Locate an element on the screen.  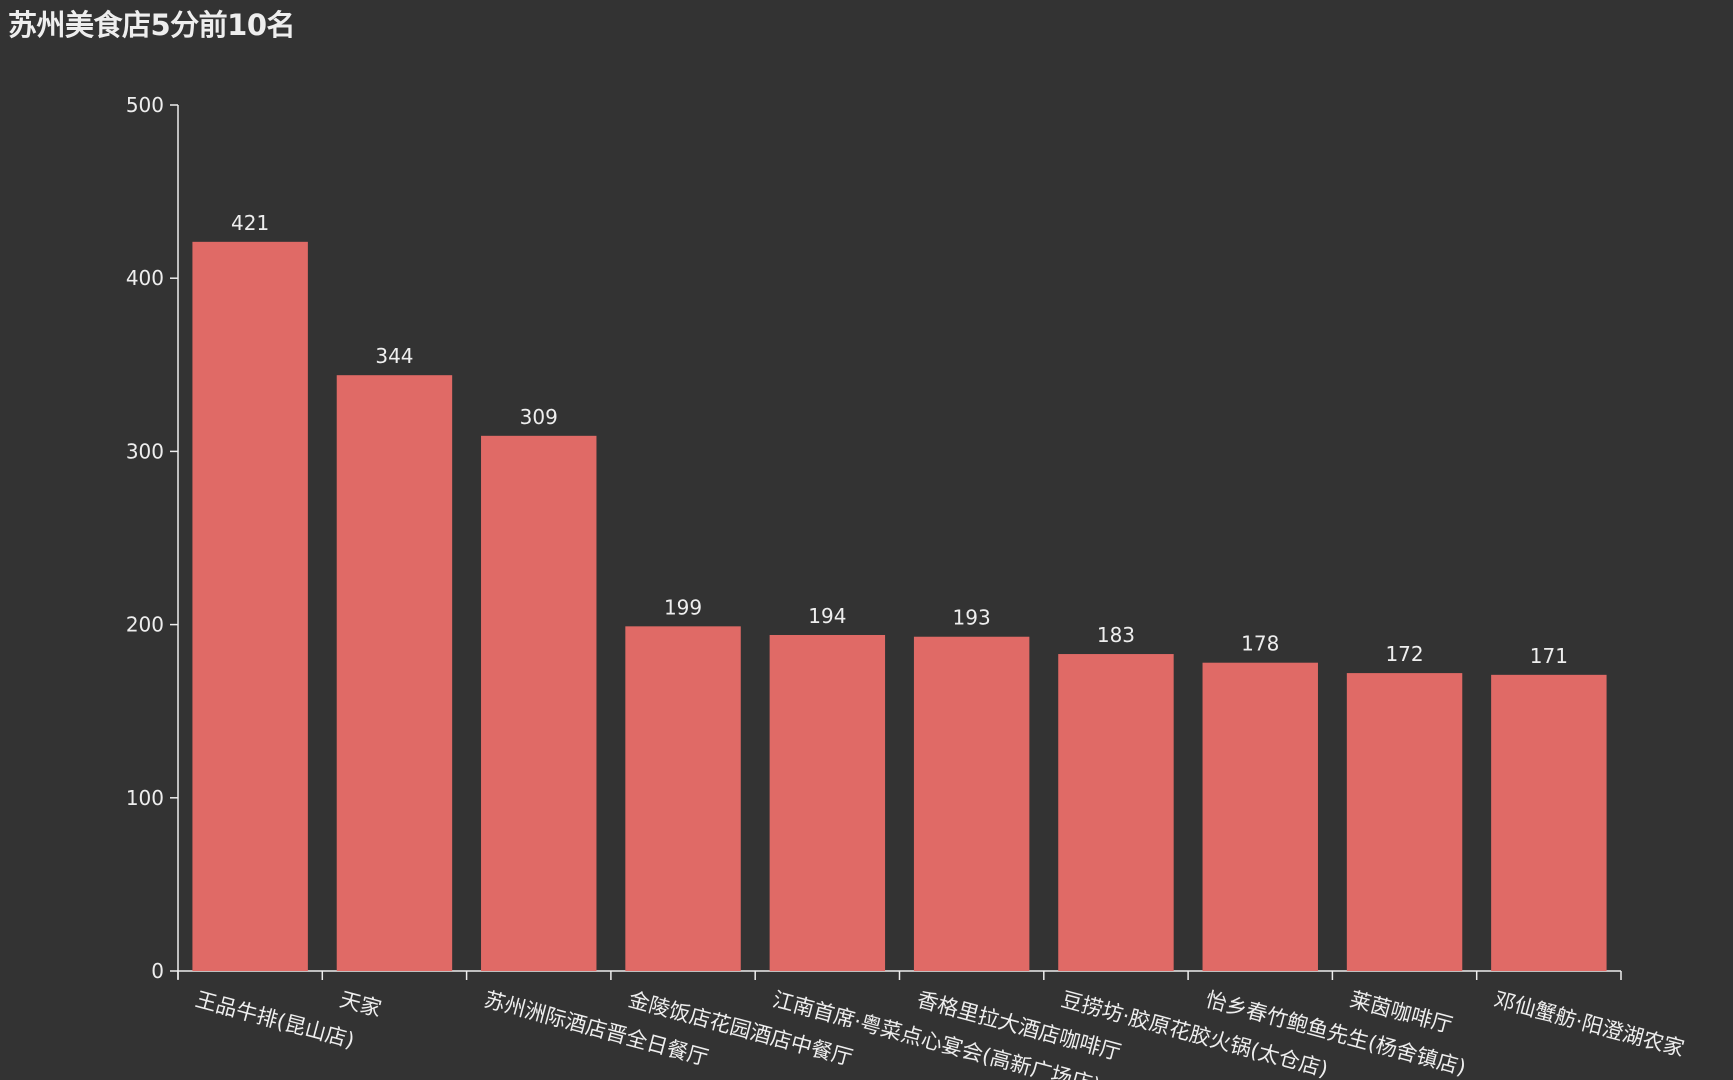
data-label: 194 is located at coordinates (827, 616).